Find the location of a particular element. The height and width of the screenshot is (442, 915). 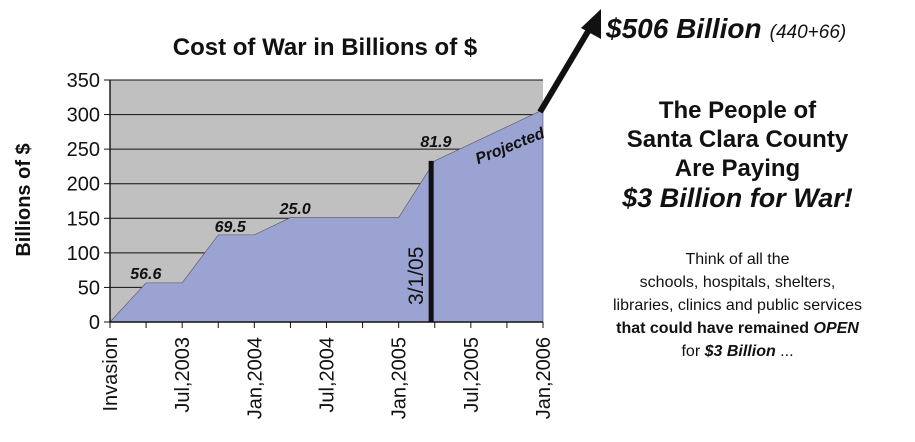

y-tick-label: 250 is located at coordinates (83, 150).